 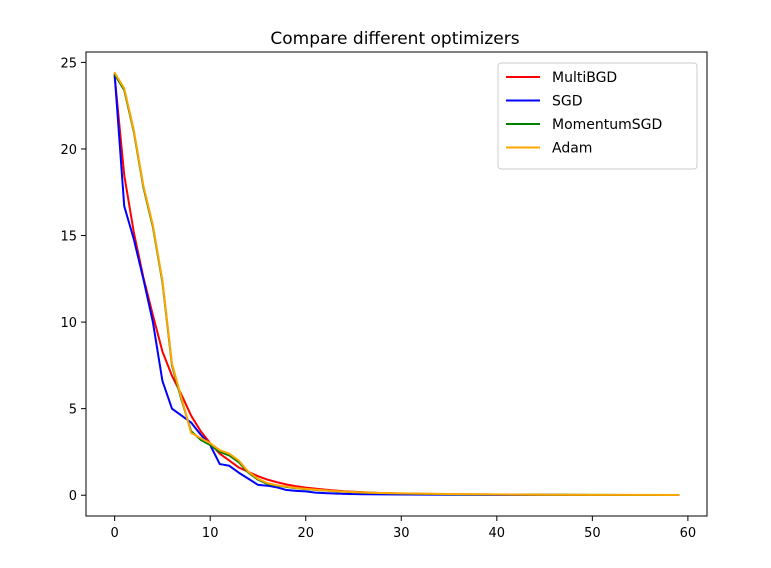 What do you see at coordinates (68, 323) in the screenshot?
I see `y-tick-label: 10` at bounding box center [68, 323].